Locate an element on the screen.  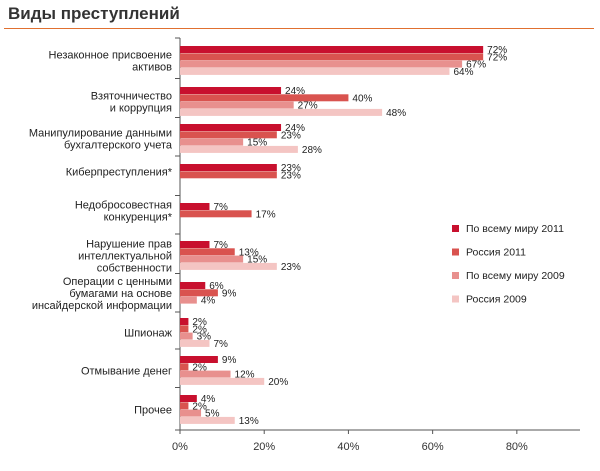
category-label: бухгалтерского учета is located at coordinates (118, 146).